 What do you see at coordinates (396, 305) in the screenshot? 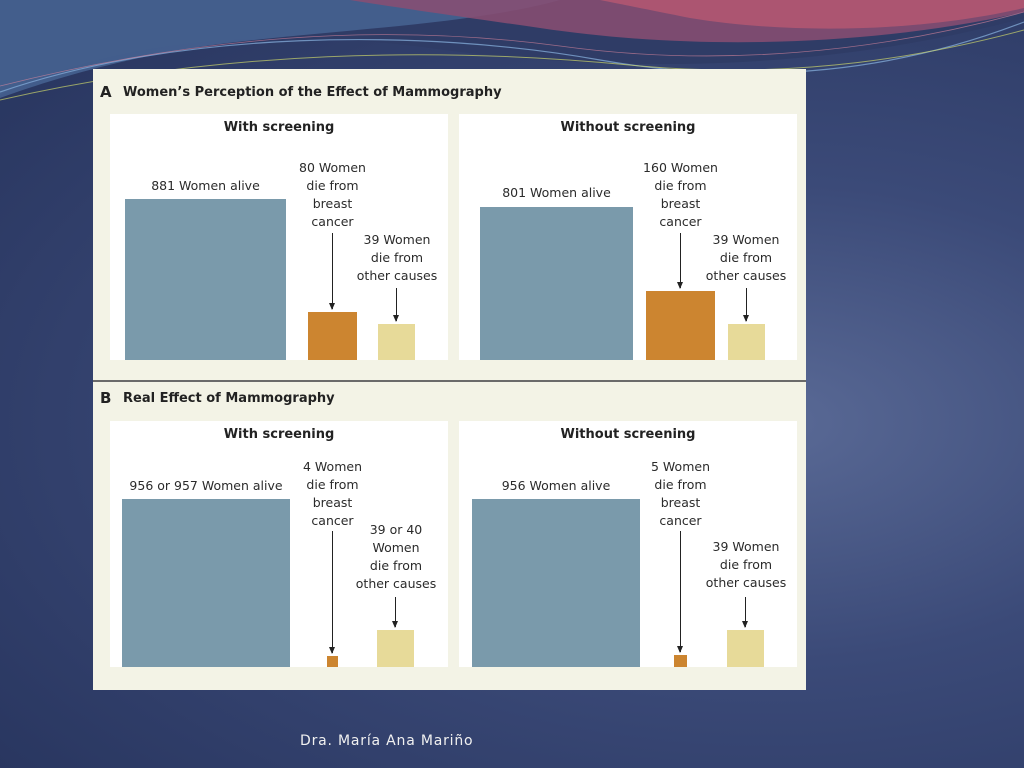
I see `arrow-a-with-other-causes` at bounding box center [396, 305].